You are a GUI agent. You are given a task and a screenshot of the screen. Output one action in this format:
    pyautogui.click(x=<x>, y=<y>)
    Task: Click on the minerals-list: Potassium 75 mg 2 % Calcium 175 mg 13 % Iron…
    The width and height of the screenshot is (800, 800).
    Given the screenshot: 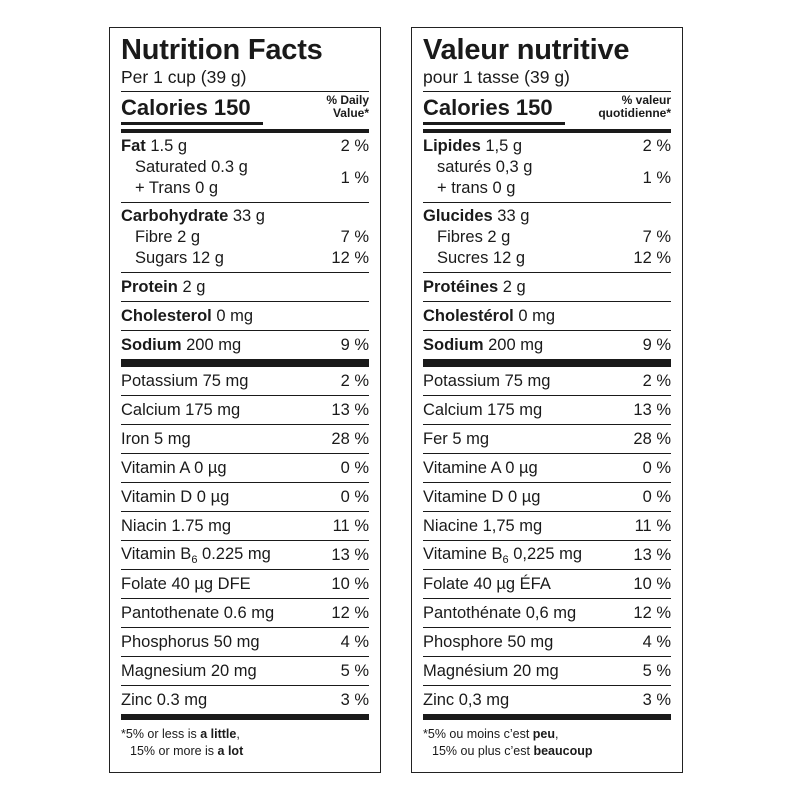 What is the action you would take?
    pyautogui.click(x=245, y=540)
    